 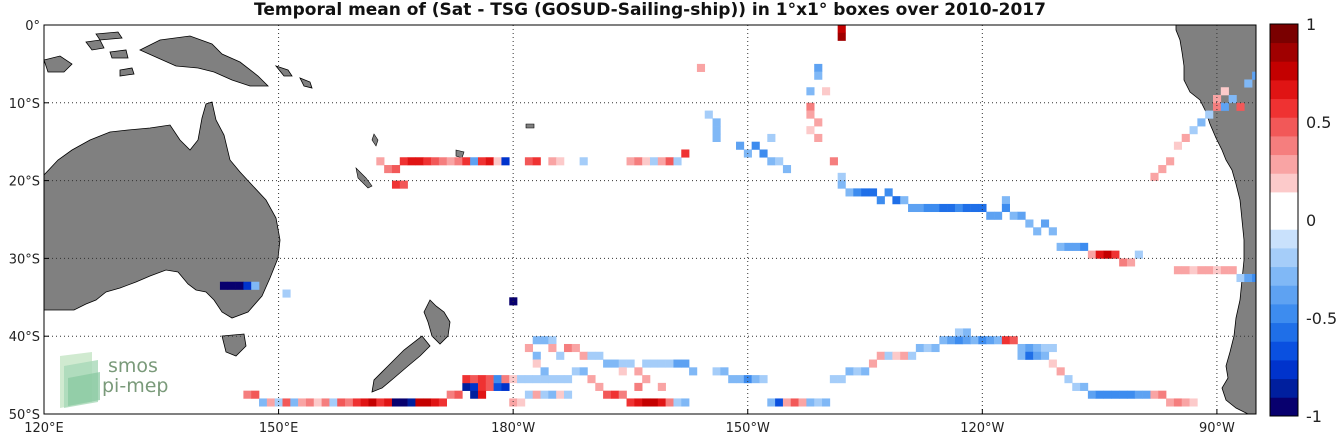 What do you see at coordinates (1321, 220) in the screenshot?
I see `colorbar-ticks: 1 0.5 0 -0.5 -1` at bounding box center [1321, 220].